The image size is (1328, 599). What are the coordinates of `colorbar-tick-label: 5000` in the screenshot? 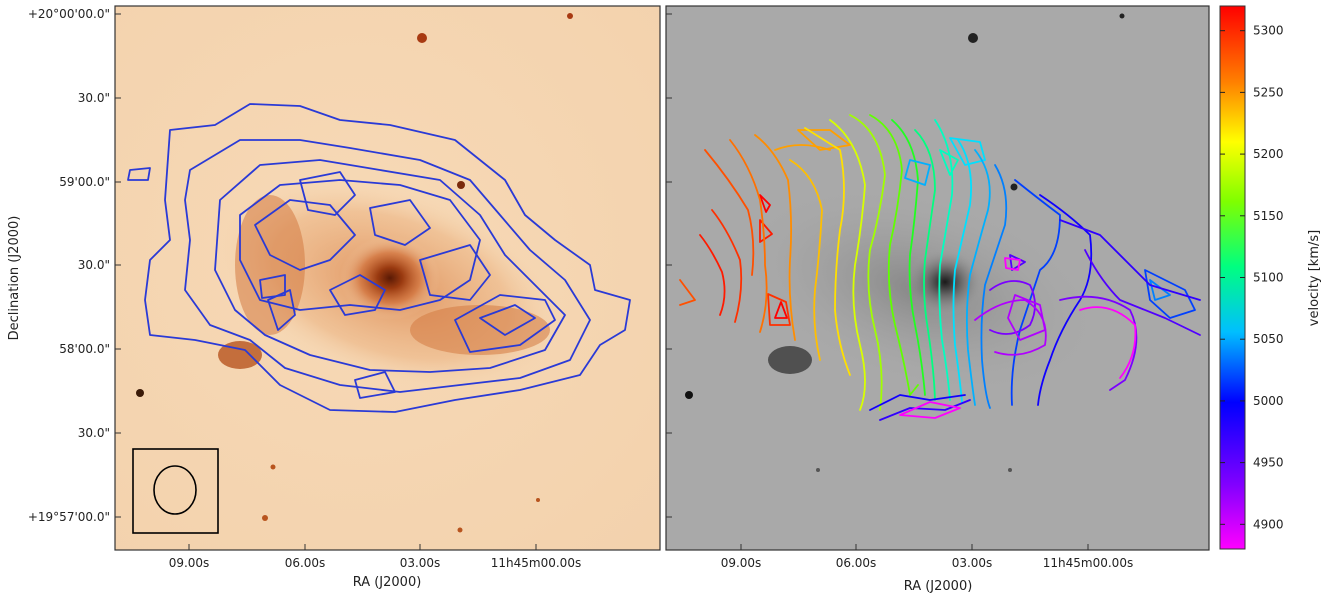 It's located at (1268, 401).